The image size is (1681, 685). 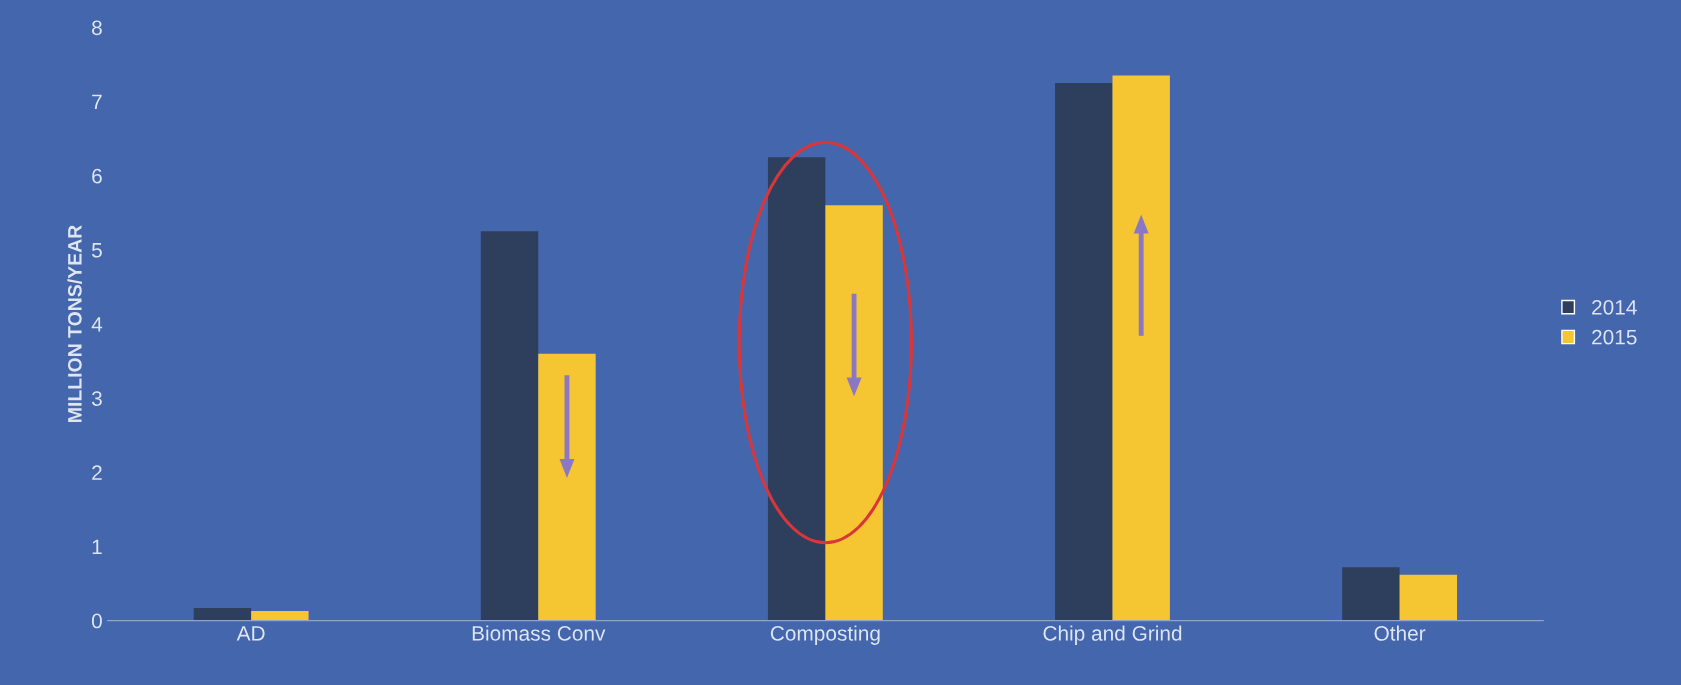 What do you see at coordinates (1614, 307) in the screenshot?
I see `legend-label: 2014` at bounding box center [1614, 307].